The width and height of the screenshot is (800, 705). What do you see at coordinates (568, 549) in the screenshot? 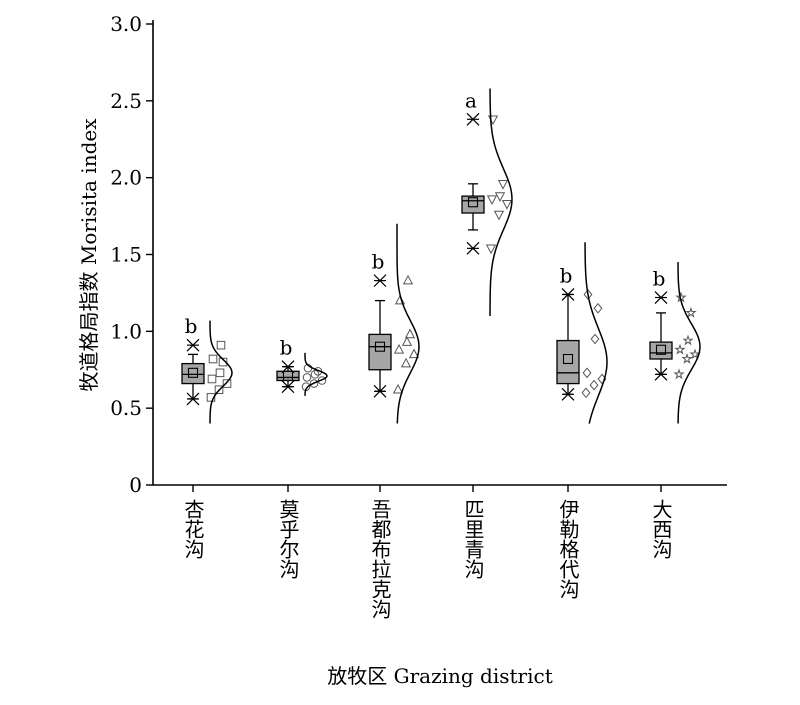
I see `x-category-label: 伊勒格代沟` at bounding box center [568, 549].